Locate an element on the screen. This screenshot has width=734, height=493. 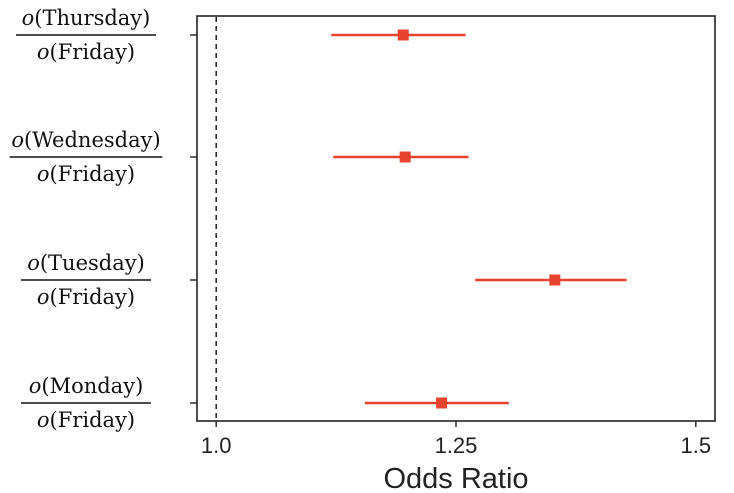
x-tick-label: 1.25 is located at coordinates (456, 445).